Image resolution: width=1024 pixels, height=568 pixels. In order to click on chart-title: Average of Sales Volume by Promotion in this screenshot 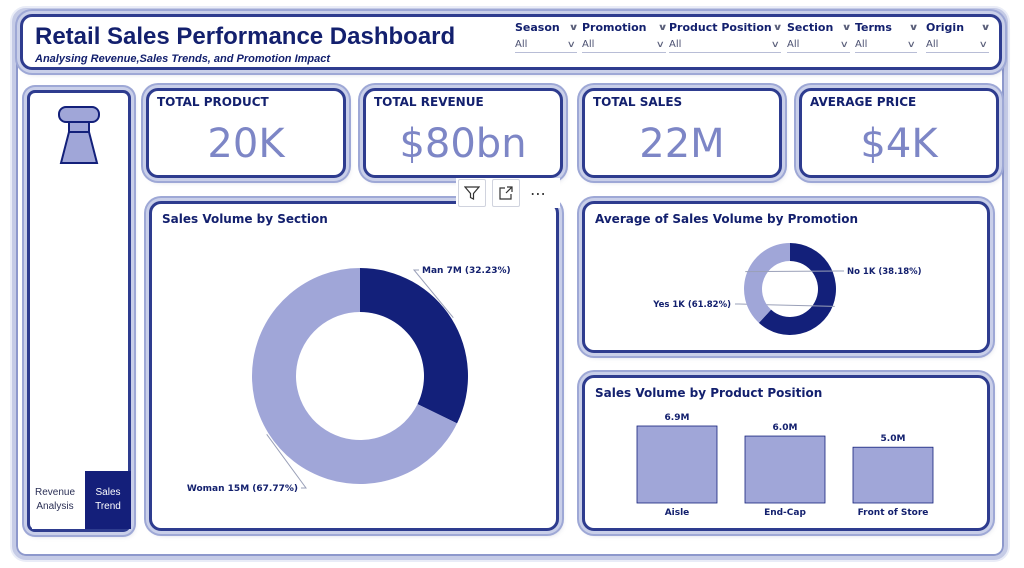, I will do `click(726, 219)`.